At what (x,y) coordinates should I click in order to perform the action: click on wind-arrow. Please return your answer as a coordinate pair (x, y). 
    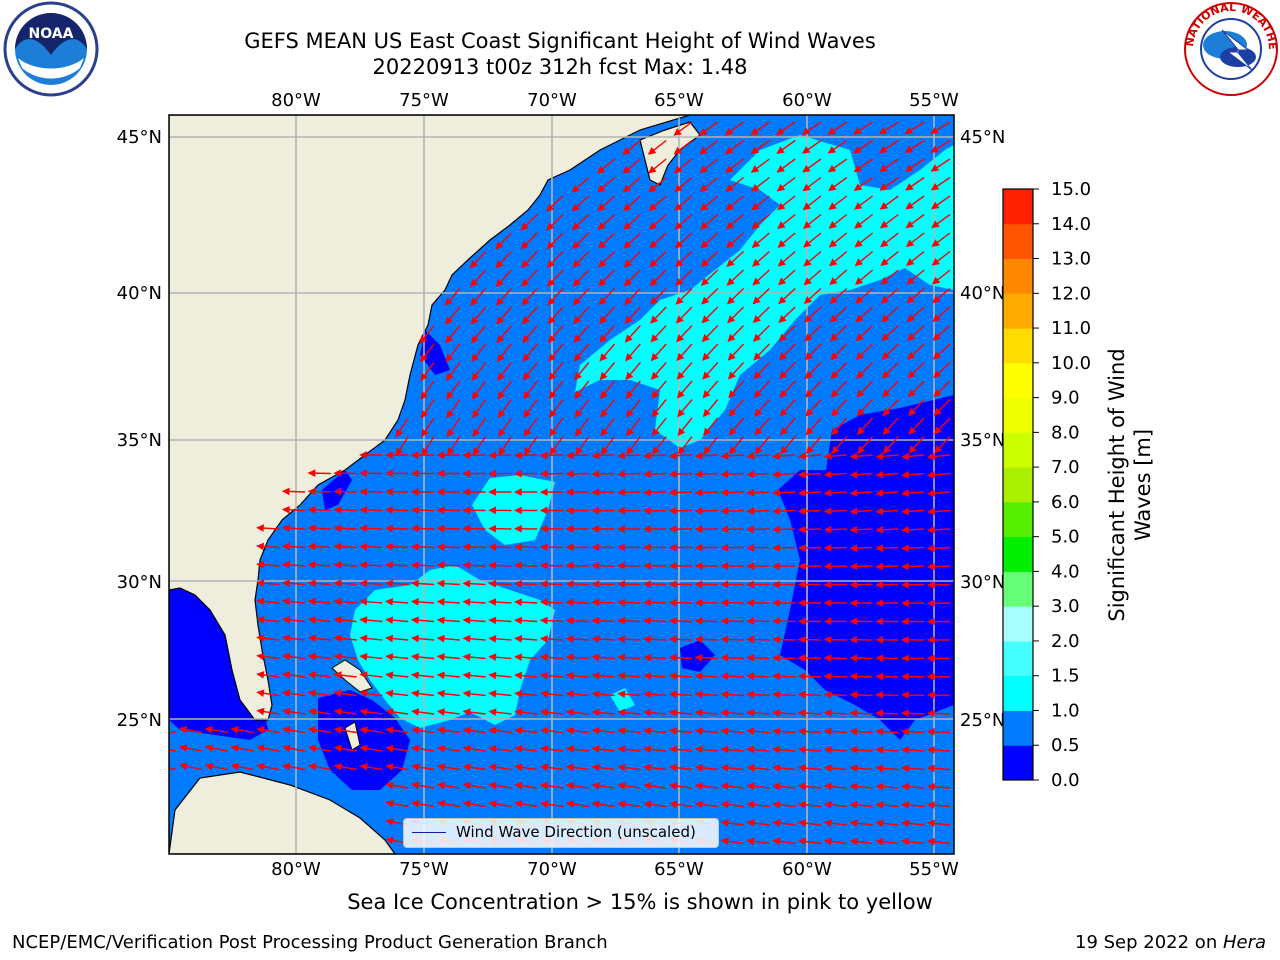
    Looking at the image, I should click on (173, 769).